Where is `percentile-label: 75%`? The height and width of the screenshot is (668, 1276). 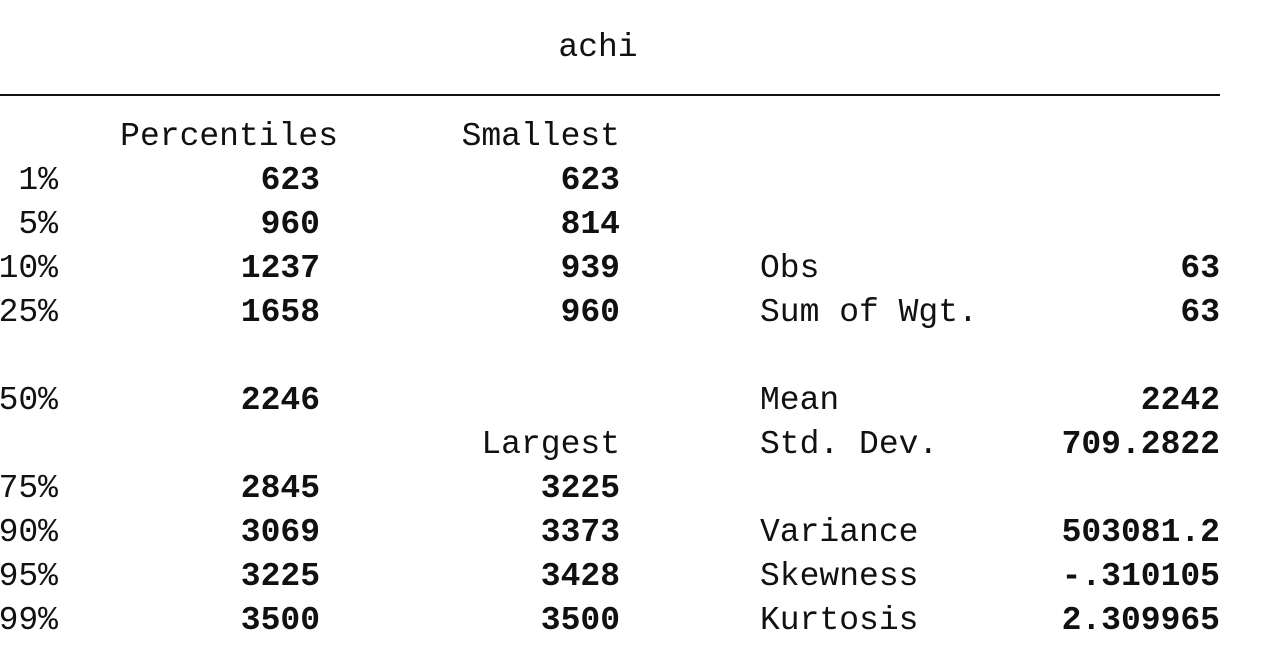
percentile-label: 75% is located at coordinates (29, 488).